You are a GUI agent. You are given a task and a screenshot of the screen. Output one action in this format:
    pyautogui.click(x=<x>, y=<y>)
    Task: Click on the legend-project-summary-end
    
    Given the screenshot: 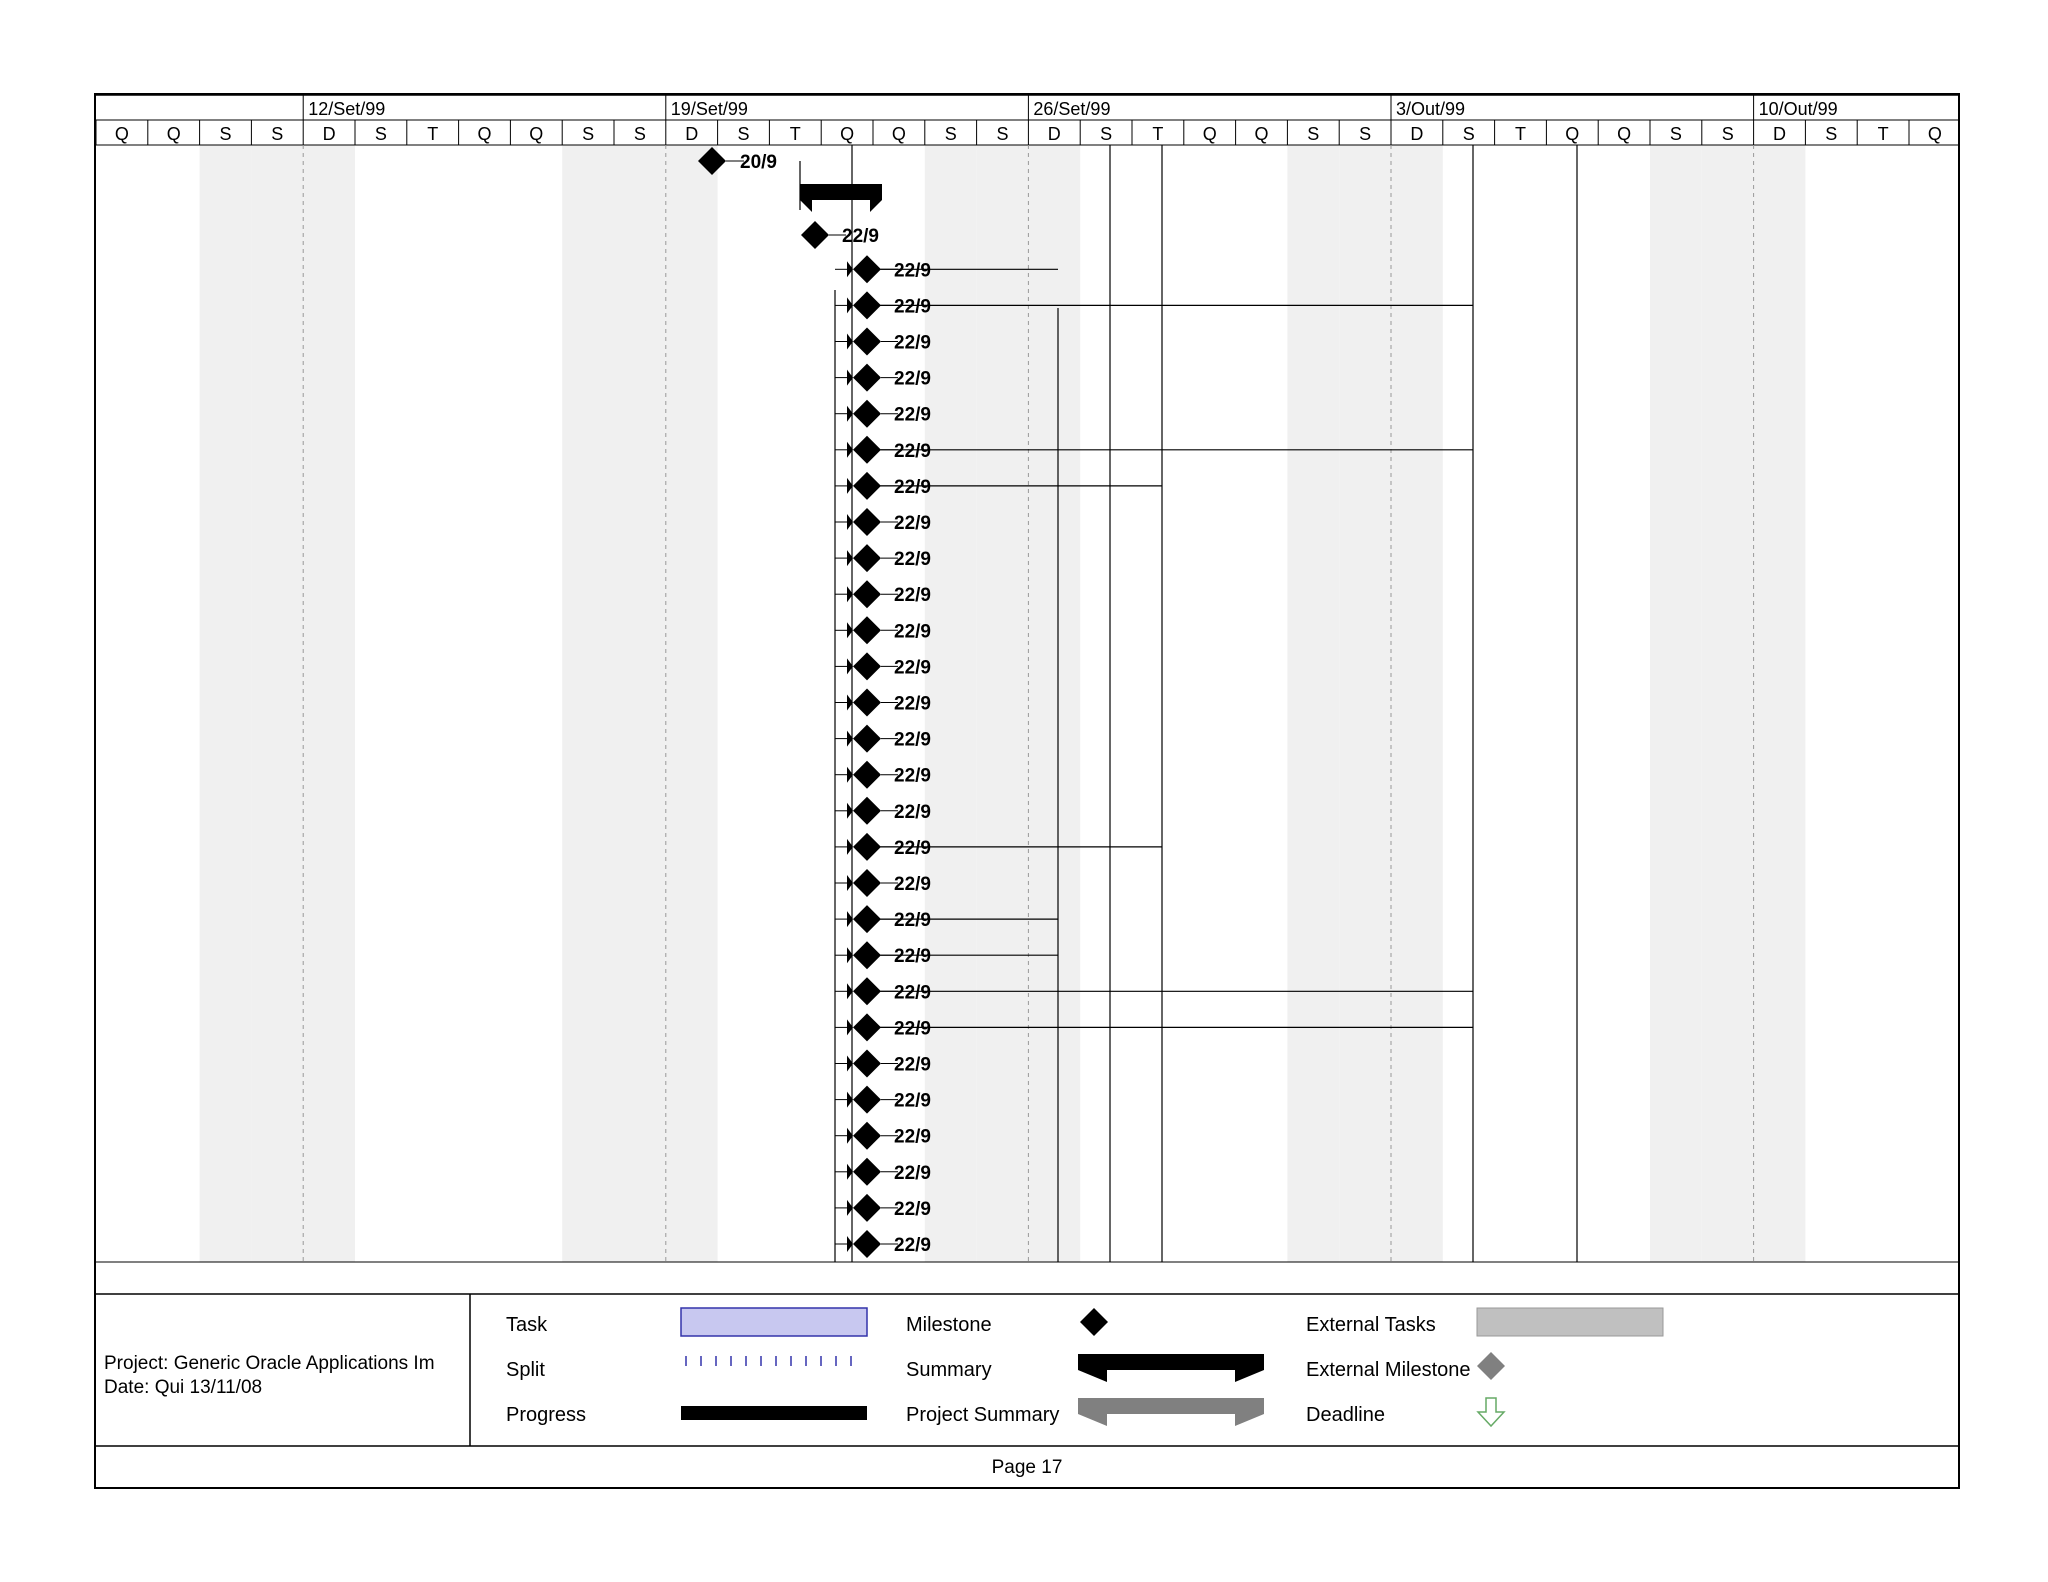 What is the action you would take?
    pyautogui.click(x=1249, y=1412)
    